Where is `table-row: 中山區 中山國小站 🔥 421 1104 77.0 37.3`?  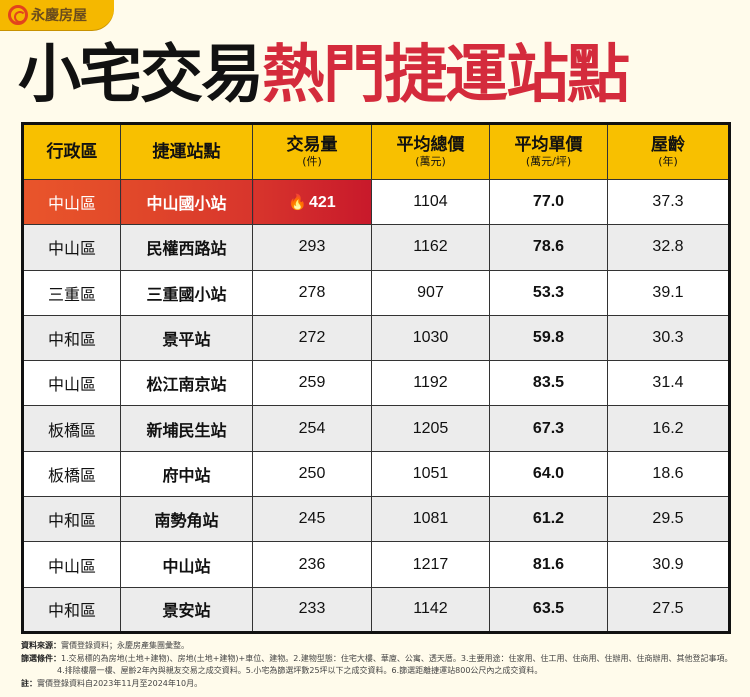 table-row: 中山區 中山國小站 🔥 421 1104 77.0 37.3 is located at coordinates (376, 202).